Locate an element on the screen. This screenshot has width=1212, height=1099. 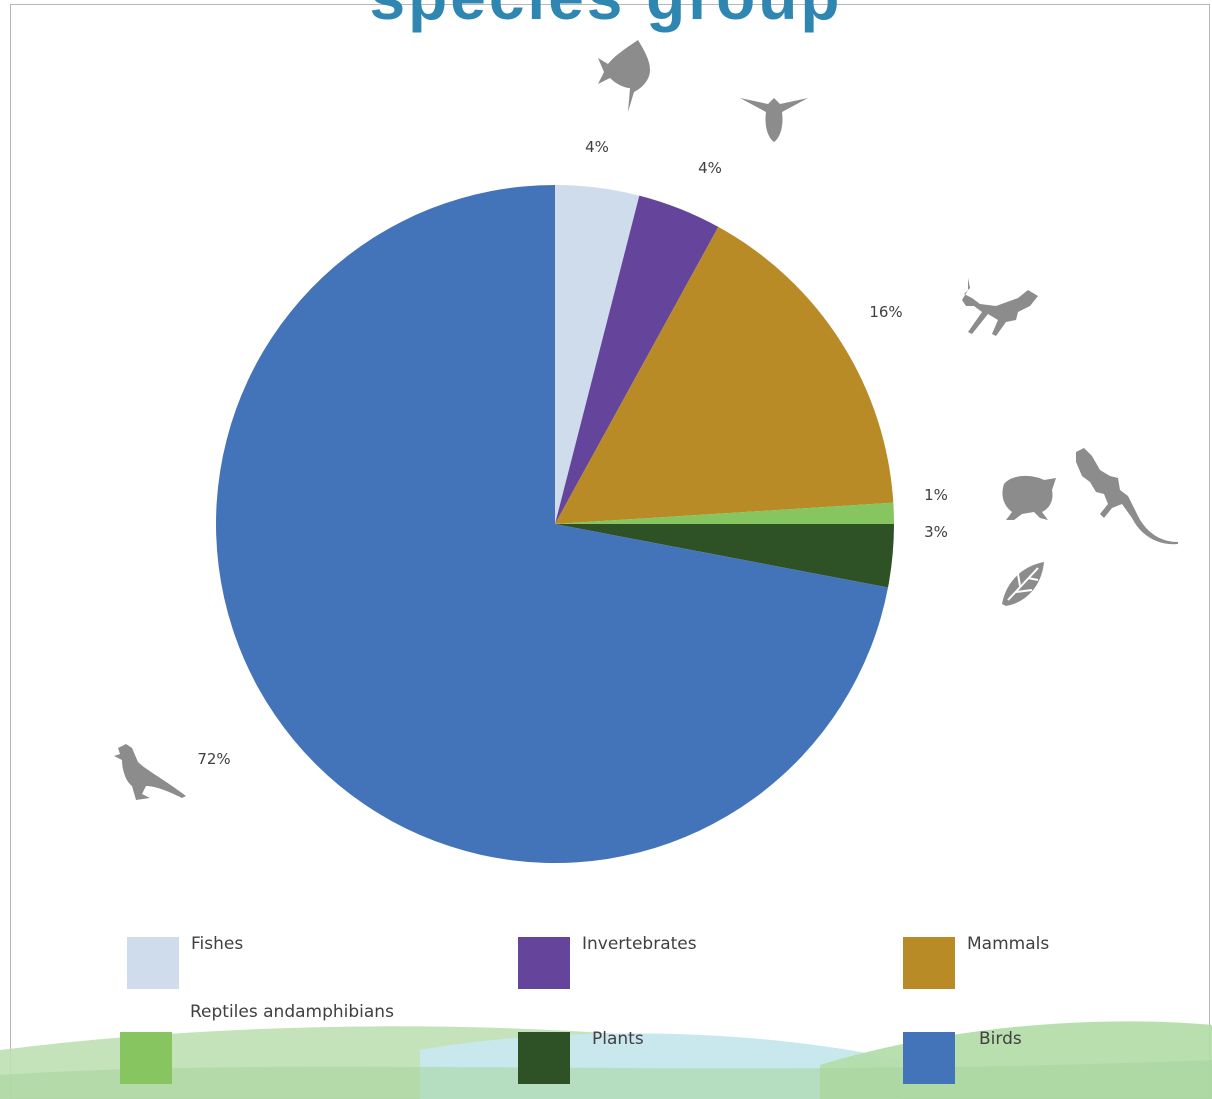
legend-label: Plants is located at coordinates (618, 1039).